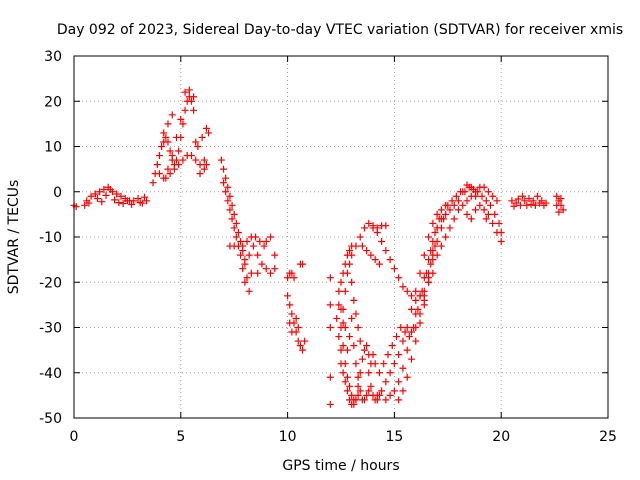 The height and width of the screenshot is (480, 640). Describe the element at coordinates (50, 283) in the screenshot. I see `y-tick-label: -20` at that location.